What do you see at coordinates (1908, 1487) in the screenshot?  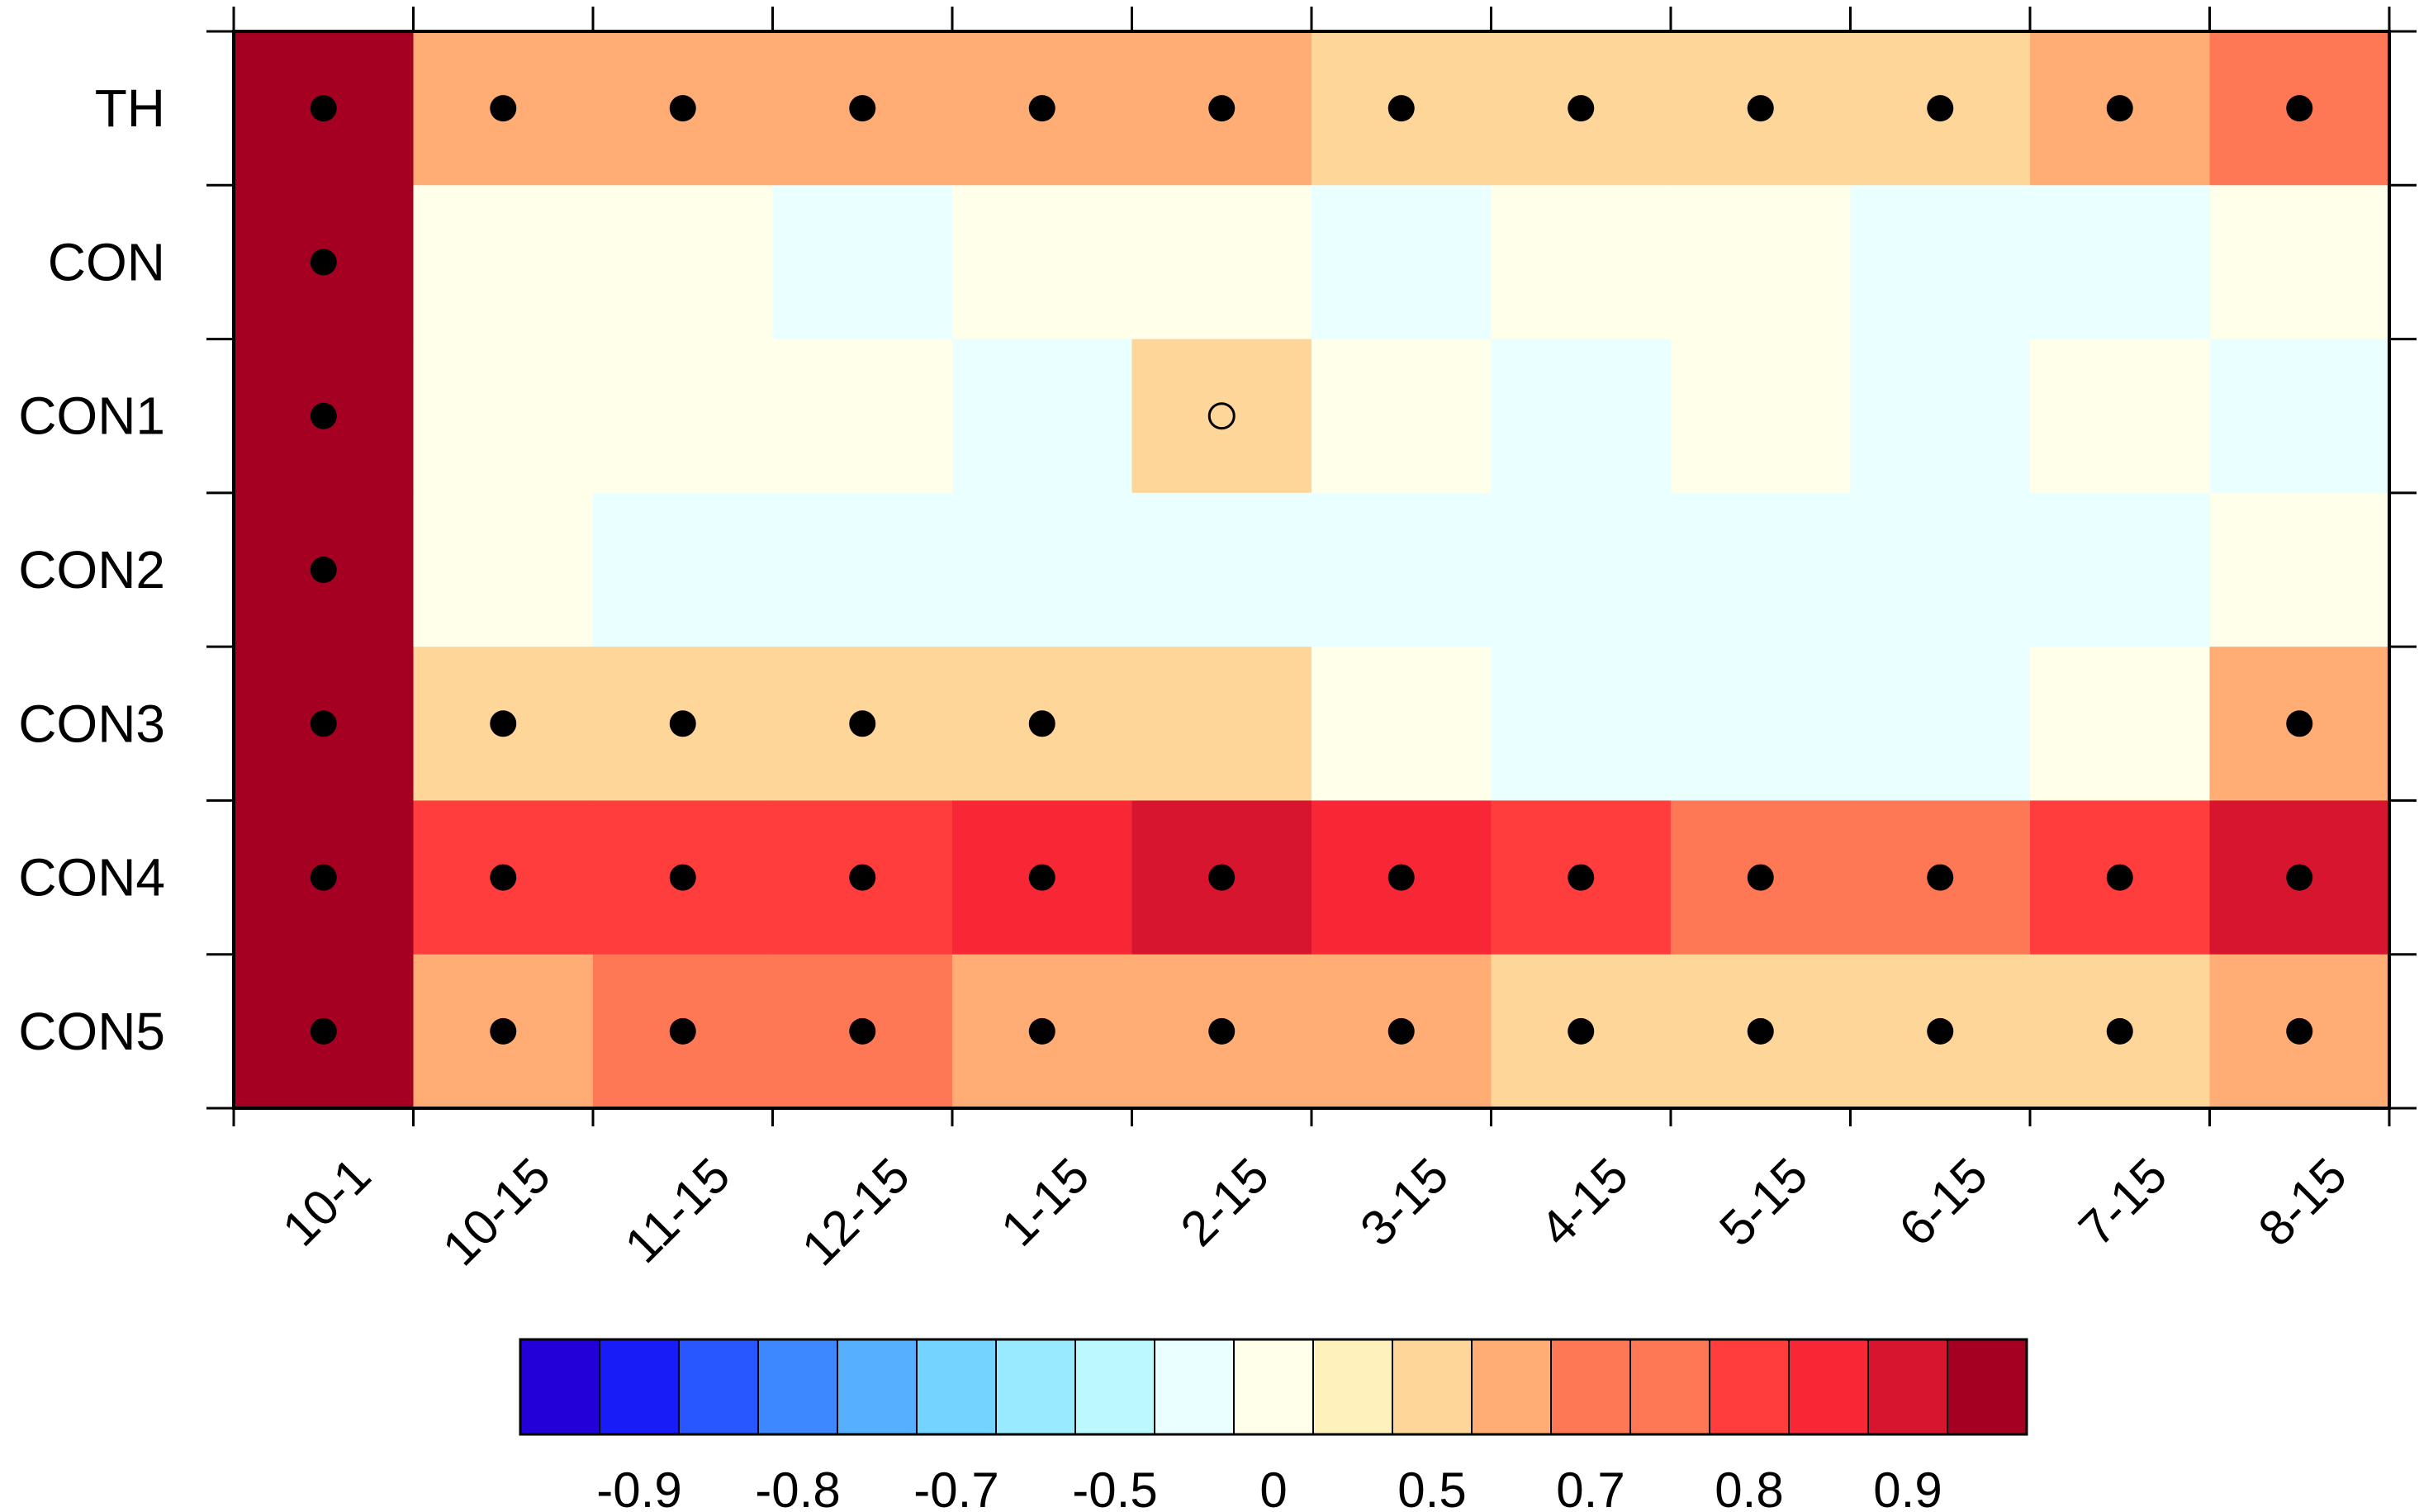 I see `colorbar-tick-label: 0.9` at bounding box center [1908, 1487].